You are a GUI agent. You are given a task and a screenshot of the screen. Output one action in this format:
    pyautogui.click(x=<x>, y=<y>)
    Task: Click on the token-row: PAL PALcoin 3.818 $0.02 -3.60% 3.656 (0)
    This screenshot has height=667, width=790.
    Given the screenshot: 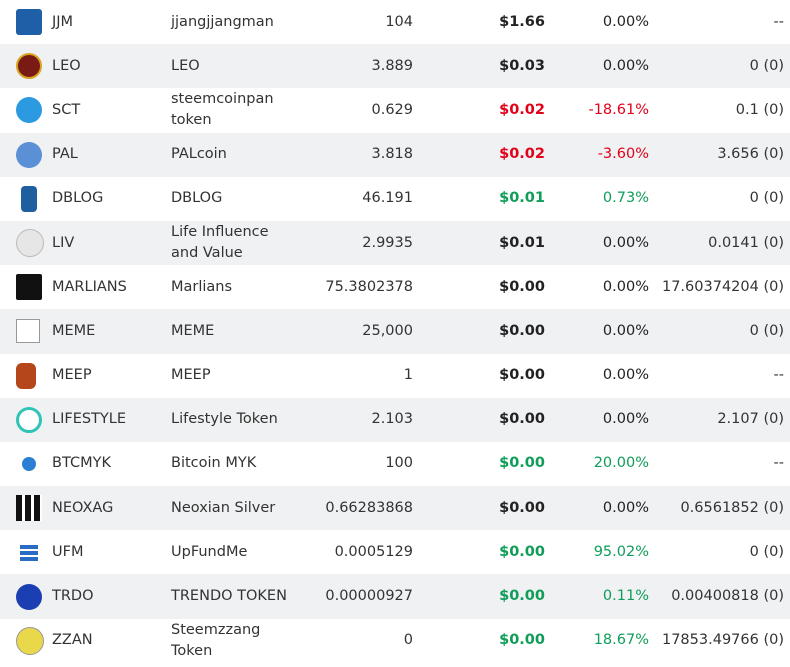 What is the action you would take?
    pyautogui.click(x=395, y=154)
    